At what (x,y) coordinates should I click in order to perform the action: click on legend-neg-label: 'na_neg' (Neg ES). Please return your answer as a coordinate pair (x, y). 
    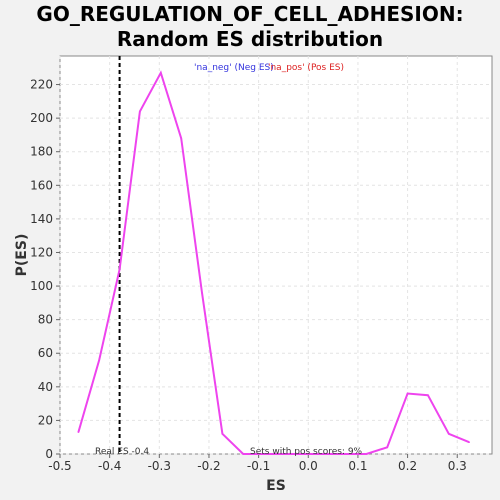
    Looking at the image, I should click on (234, 68).